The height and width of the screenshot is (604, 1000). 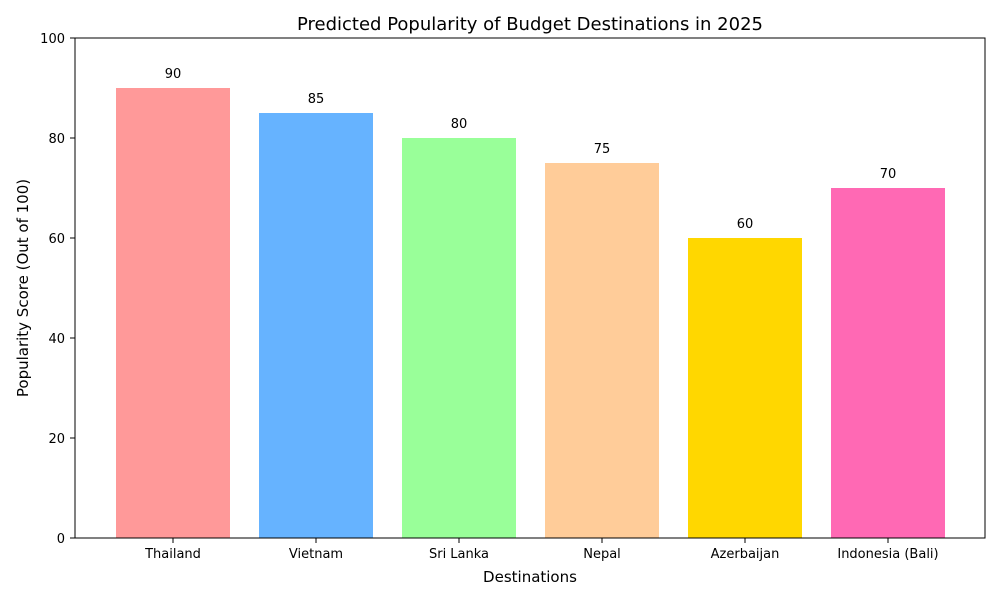 What do you see at coordinates (745, 388) in the screenshot?
I see `bar-azerbaijan` at bounding box center [745, 388].